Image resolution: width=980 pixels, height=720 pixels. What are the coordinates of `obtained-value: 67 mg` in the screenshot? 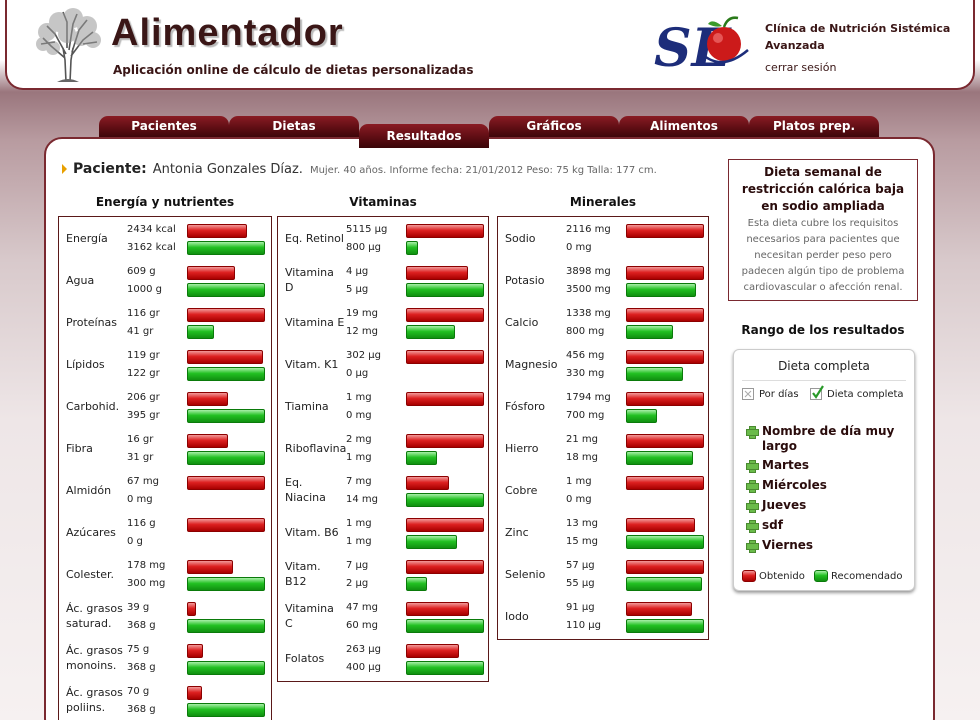 It's located at (143, 481).